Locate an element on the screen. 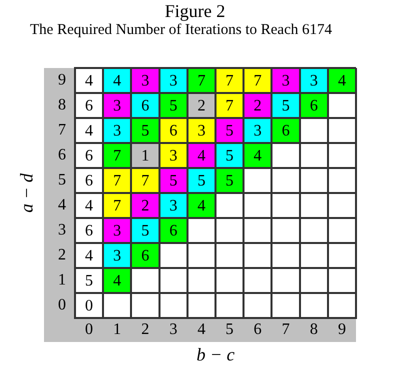 The image size is (413, 383). y-tick-label: 5 is located at coordinates (62, 180).